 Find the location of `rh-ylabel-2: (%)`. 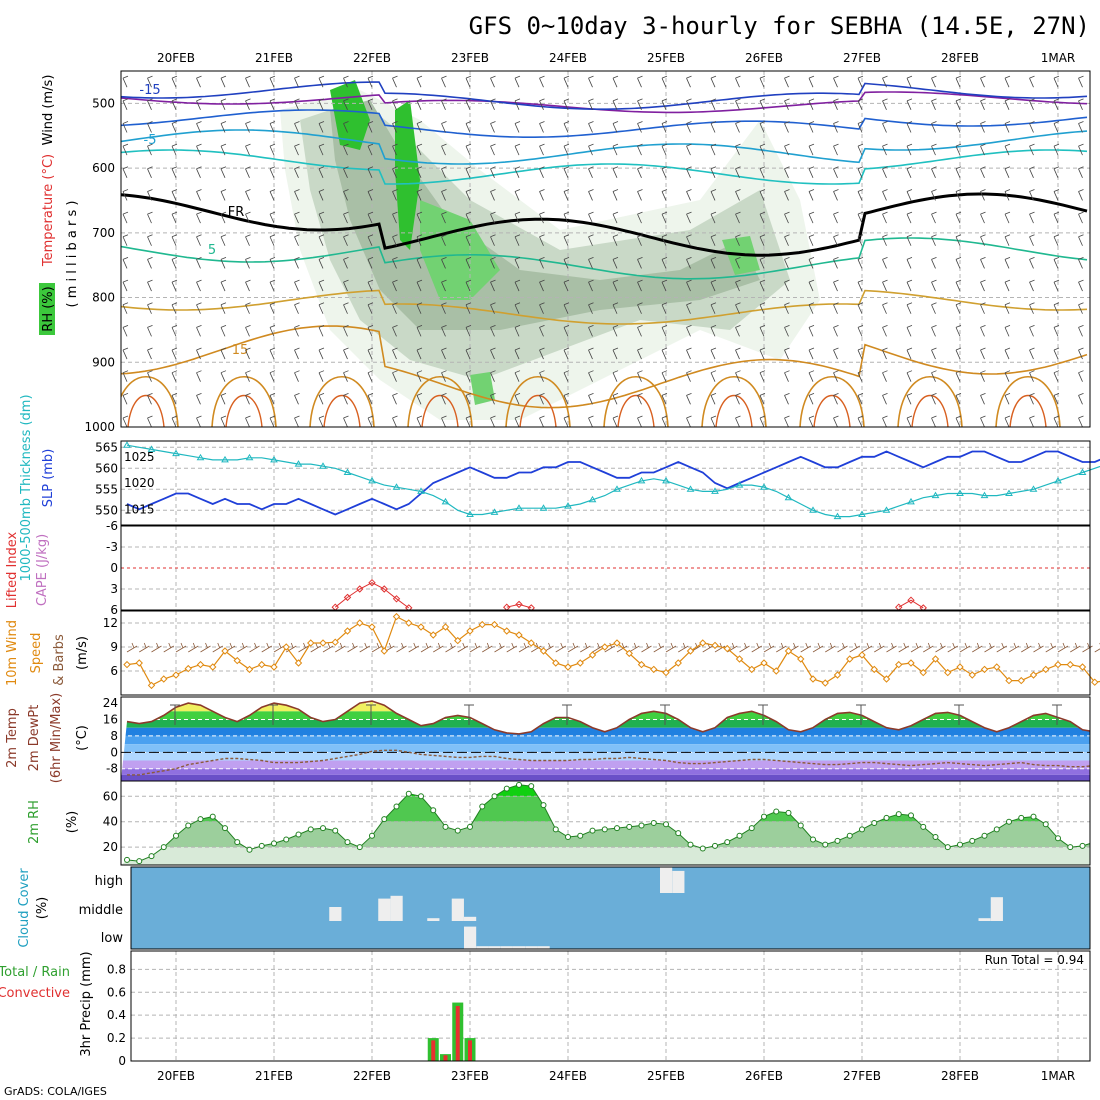

rh-ylabel-2: (%) is located at coordinates (72, 822).